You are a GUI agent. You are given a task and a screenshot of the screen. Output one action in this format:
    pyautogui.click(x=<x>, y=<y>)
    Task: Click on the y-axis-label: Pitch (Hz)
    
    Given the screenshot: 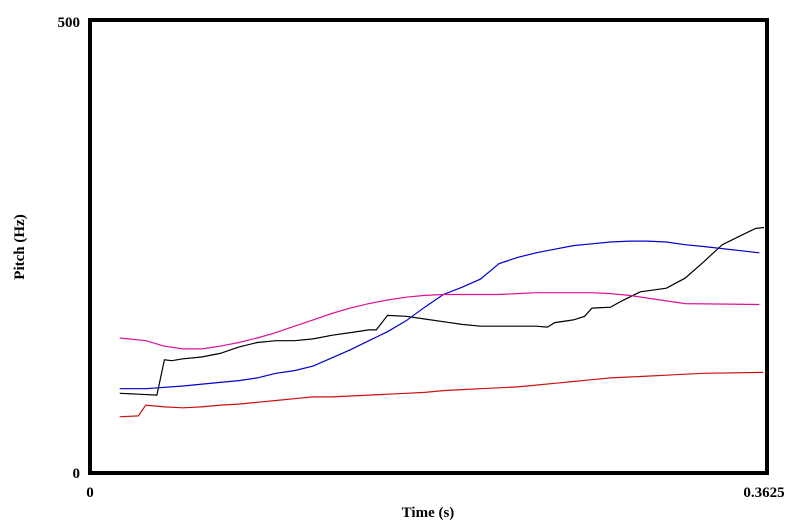 What is the action you would take?
    pyautogui.click(x=20, y=246)
    